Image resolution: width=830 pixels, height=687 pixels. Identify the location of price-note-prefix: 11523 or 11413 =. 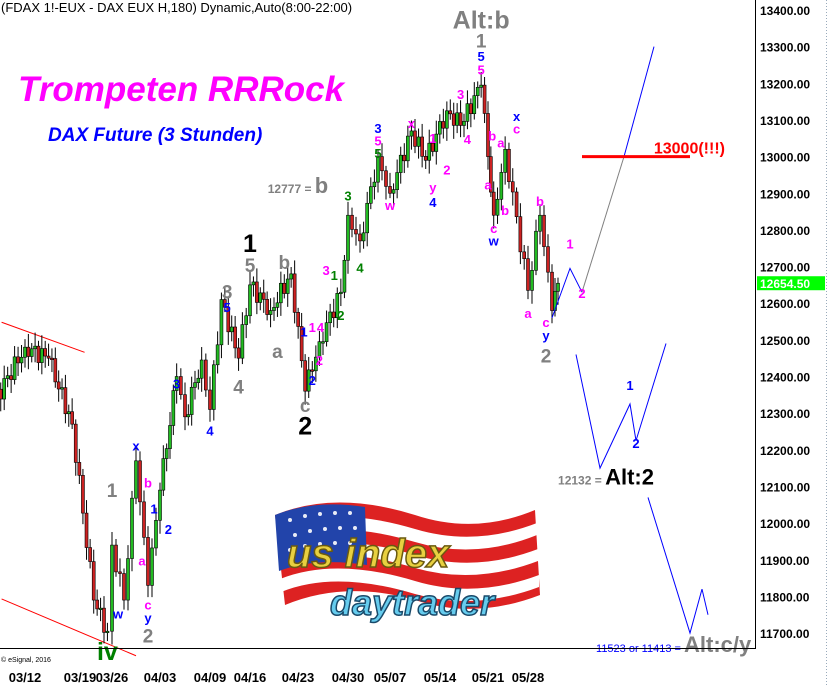
(640, 649).